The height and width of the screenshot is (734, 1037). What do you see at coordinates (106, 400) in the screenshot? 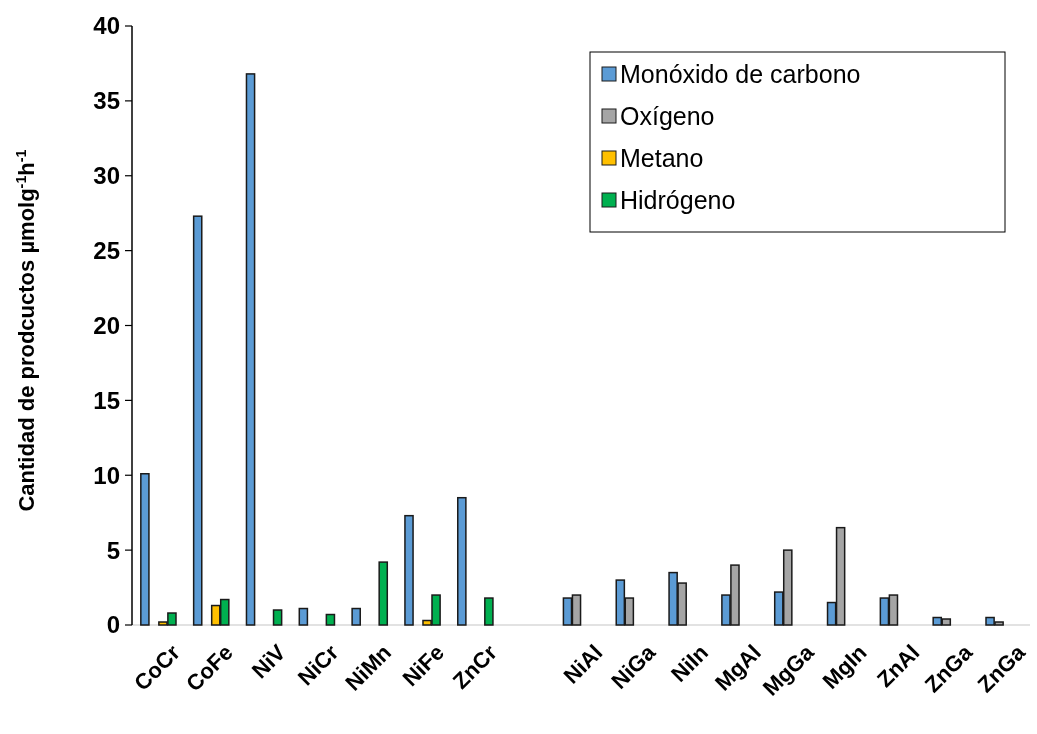
I see `y-tick-label: 15` at bounding box center [106, 400].